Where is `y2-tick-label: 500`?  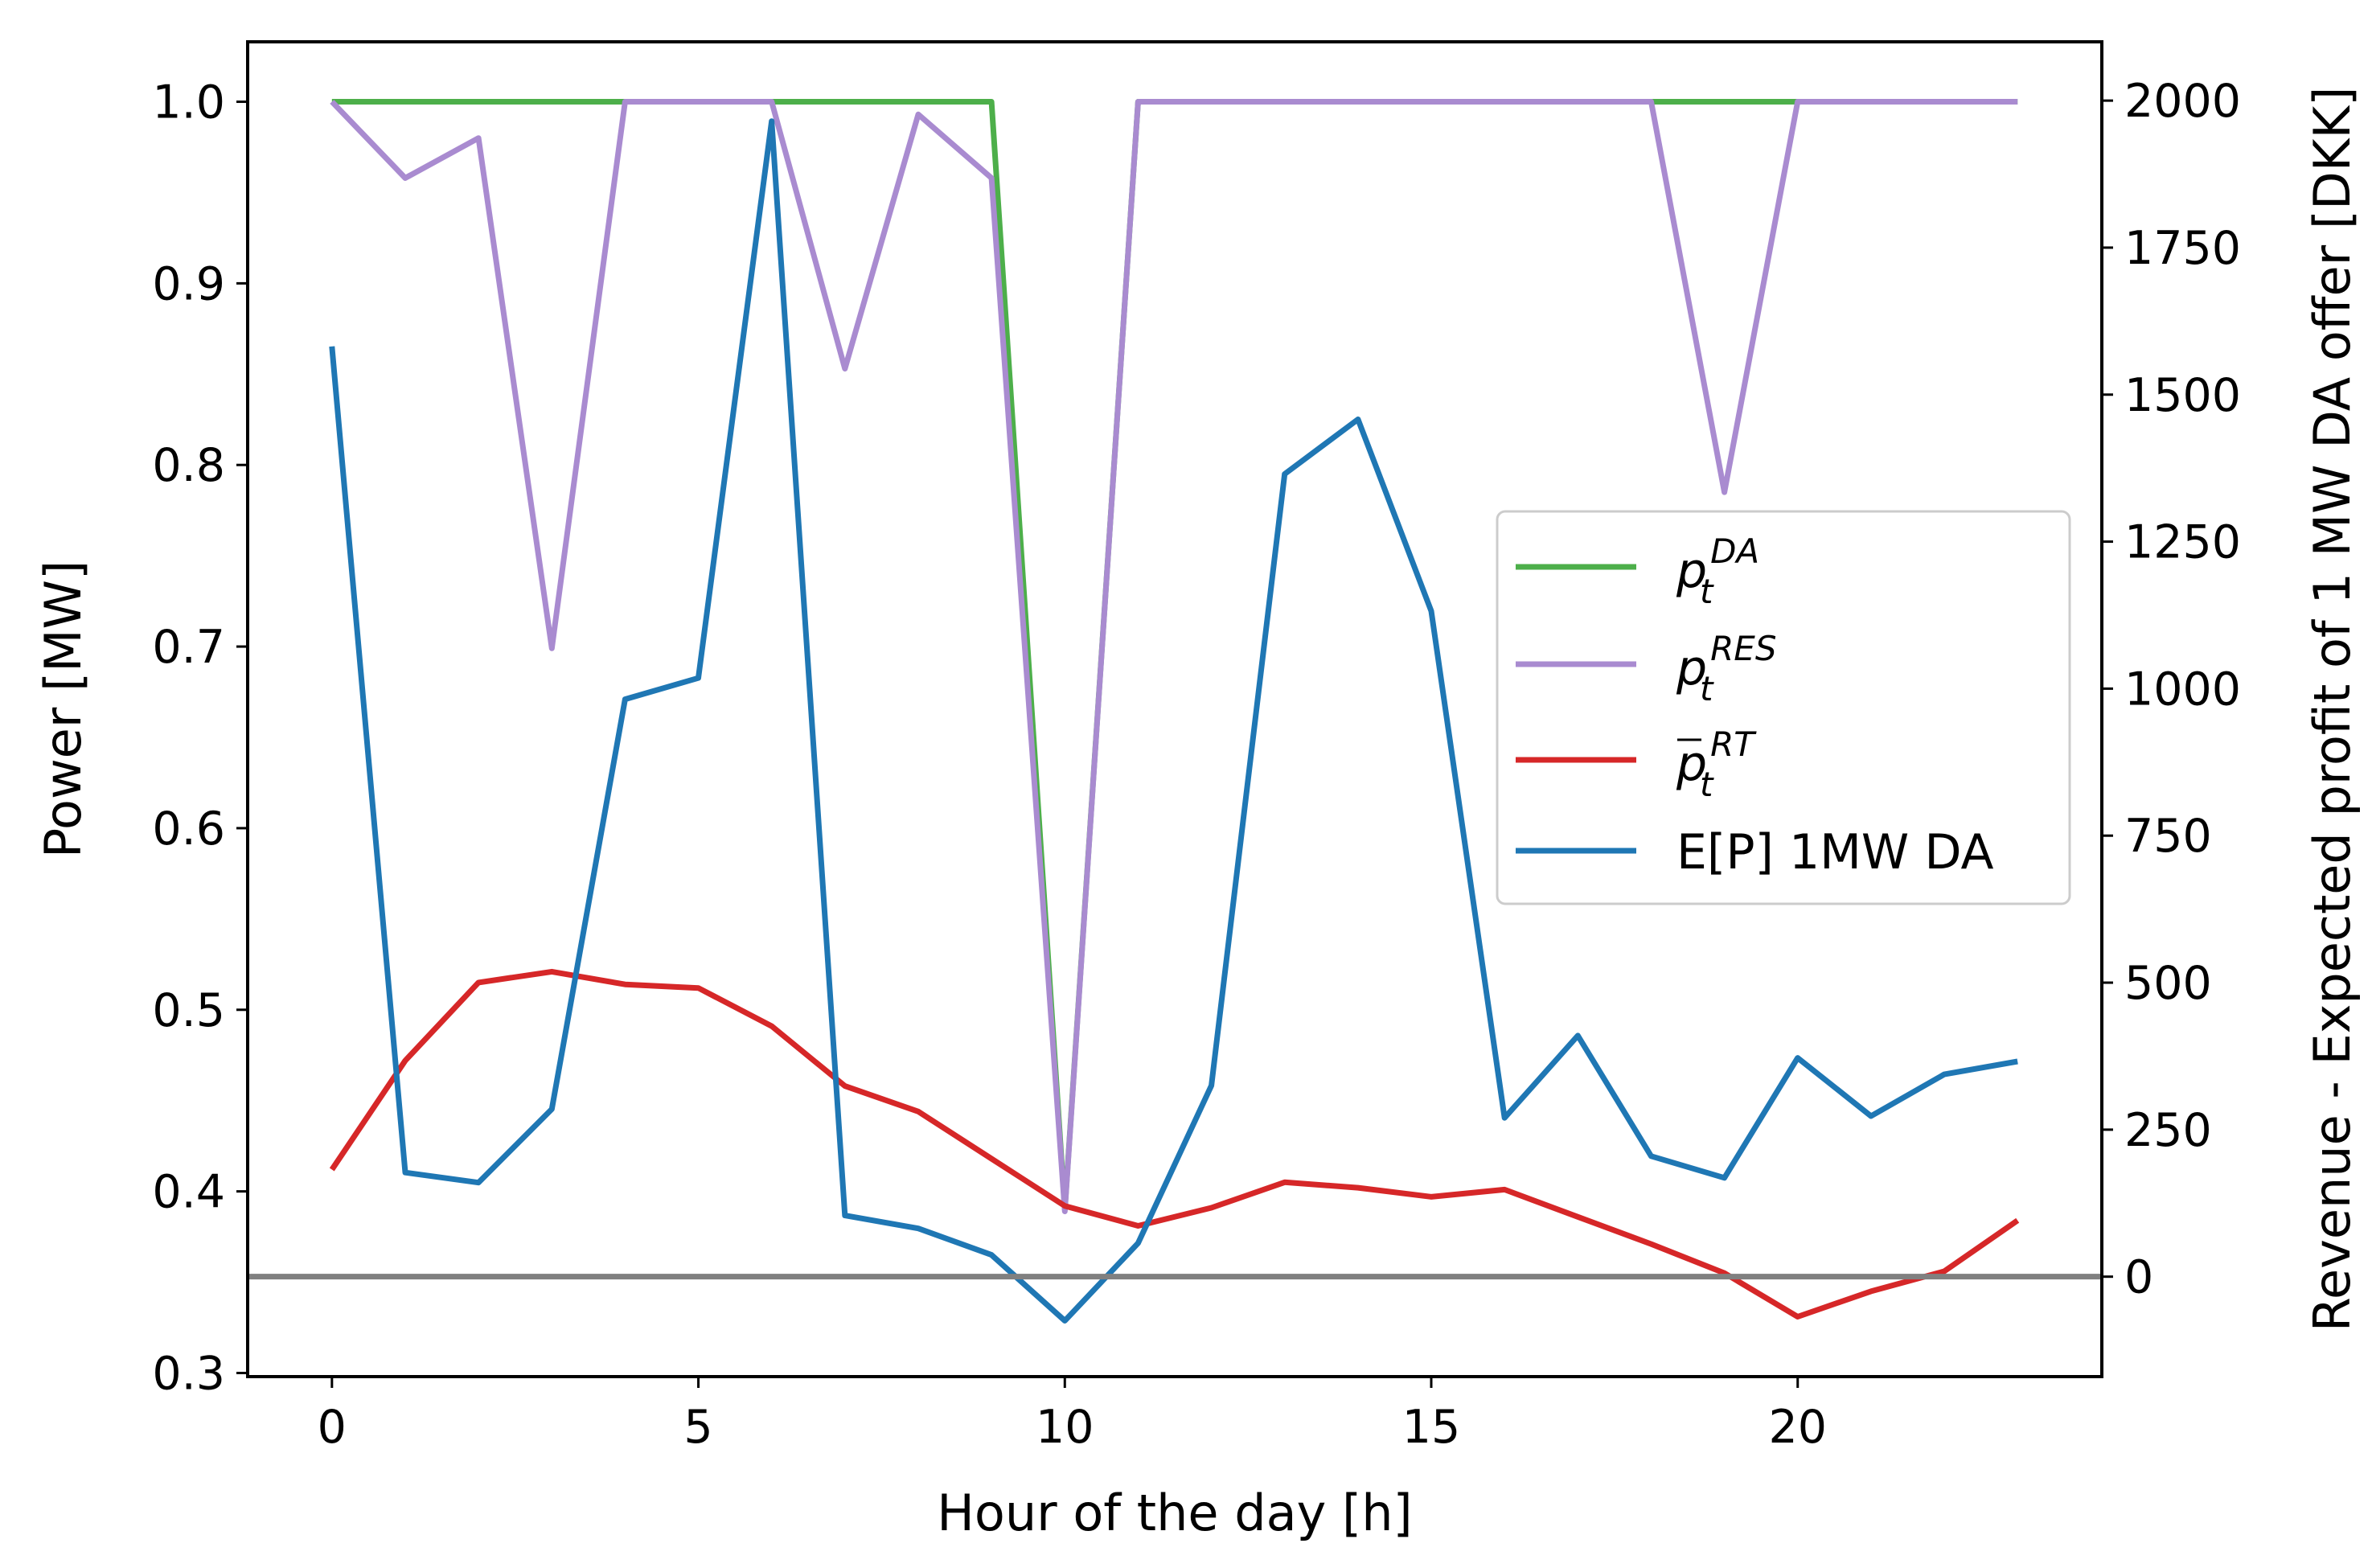
y2-tick-label: 500 is located at coordinates (2168, 983).